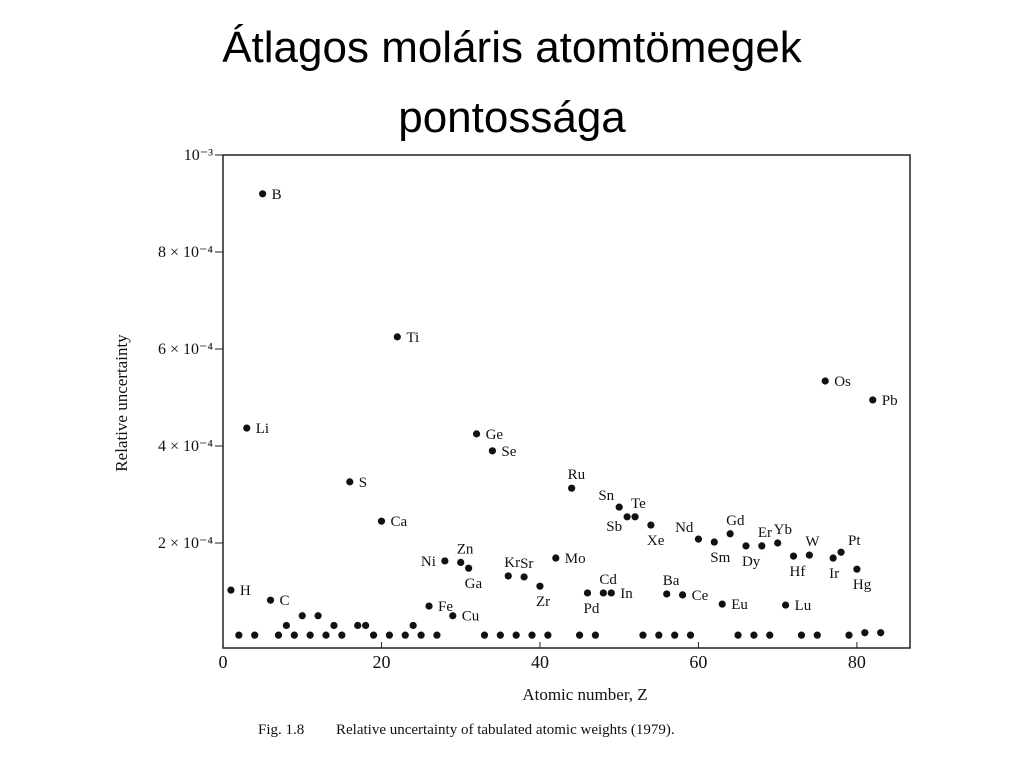 The width and height of the screenshot is (1024, 768). I want to click on x-axis-label: Atomic number, Z, so click(584, 694).